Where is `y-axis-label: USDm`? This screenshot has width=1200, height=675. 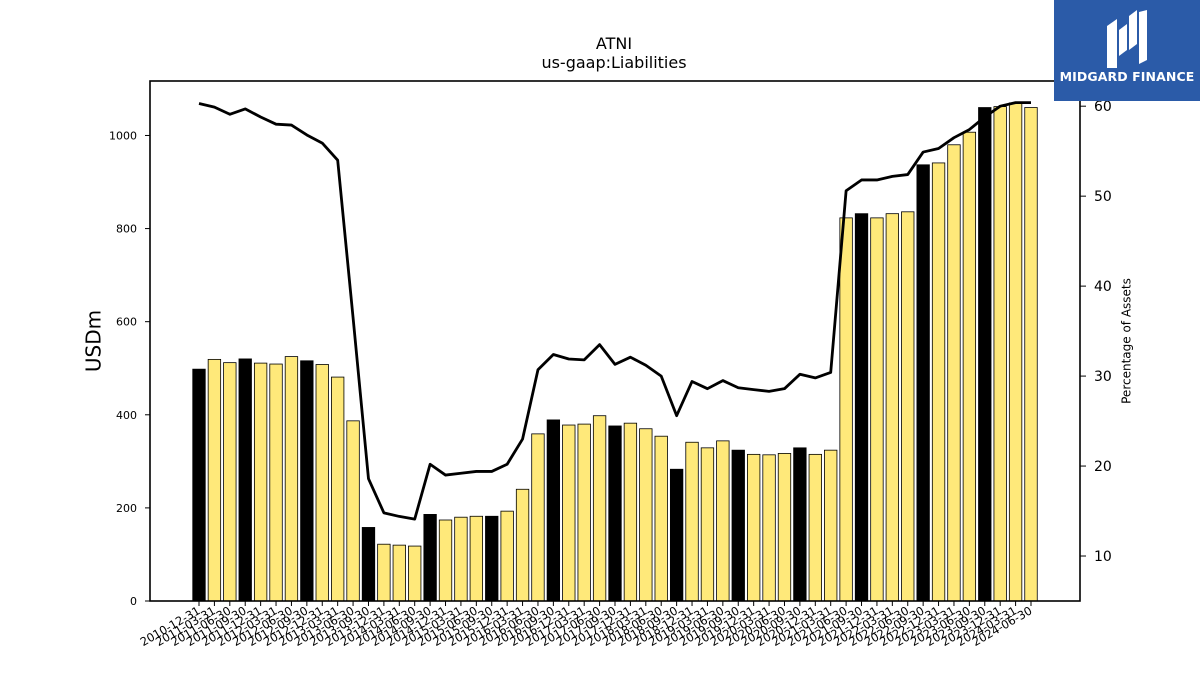
y-axis-label: USDm is located at coordinates (94, 341).